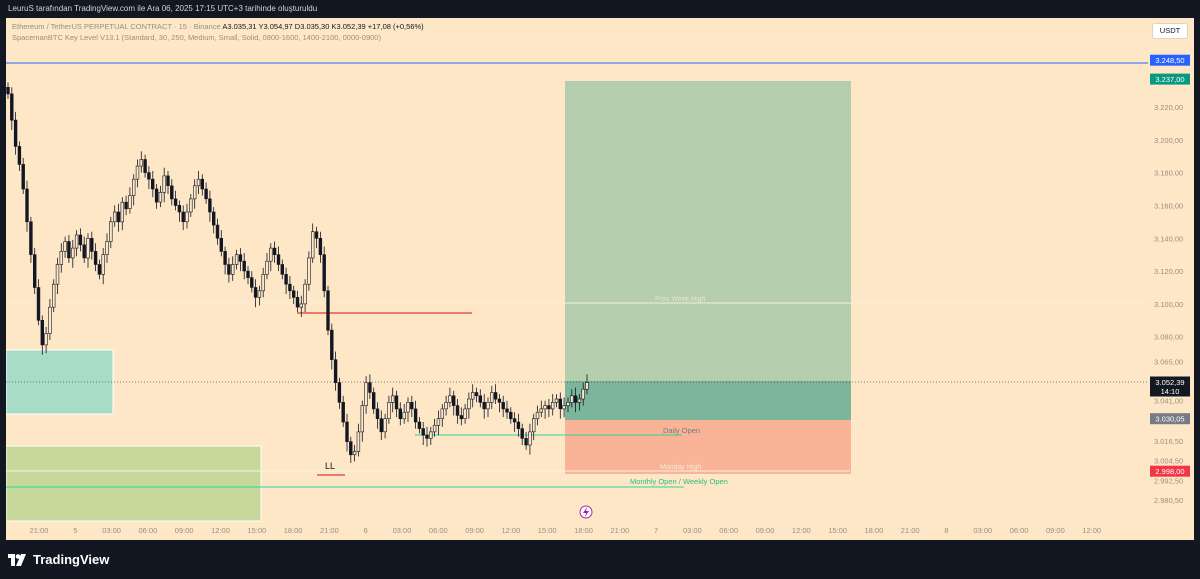  I want to click on entry-zone, so click(708, 400).